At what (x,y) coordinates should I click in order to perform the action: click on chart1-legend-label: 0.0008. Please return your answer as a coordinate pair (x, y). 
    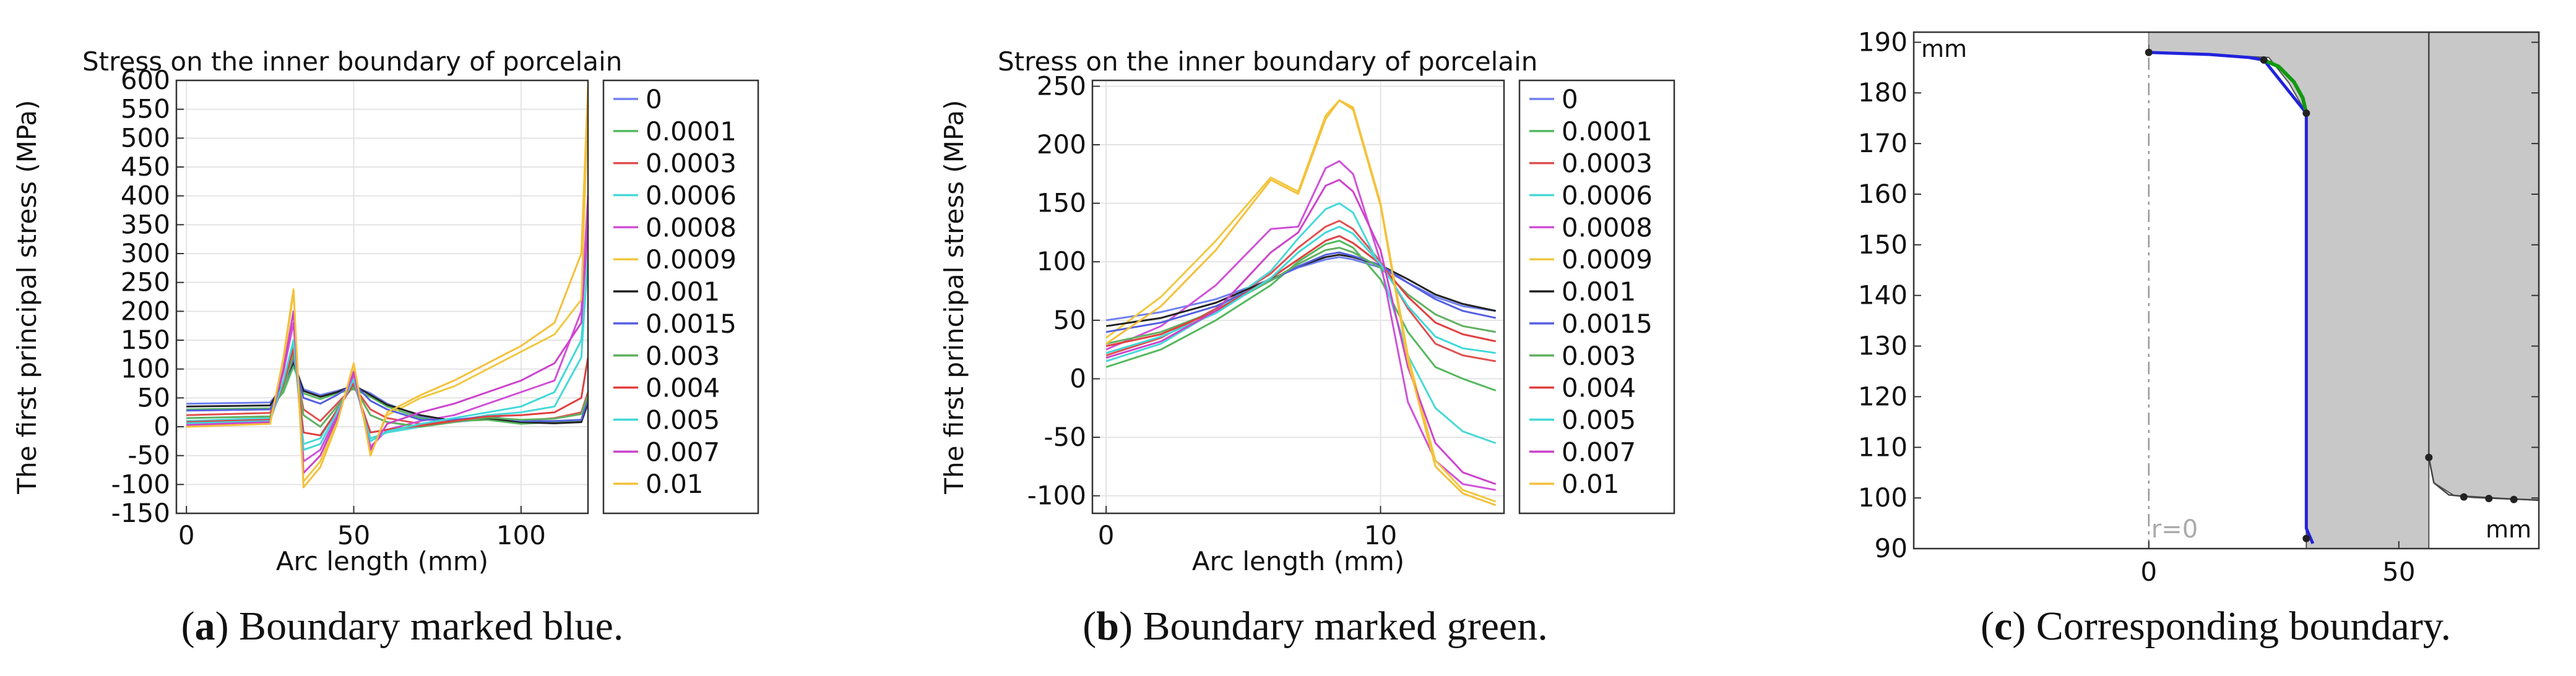
    Looking at the image, I should click on (1607, 227).